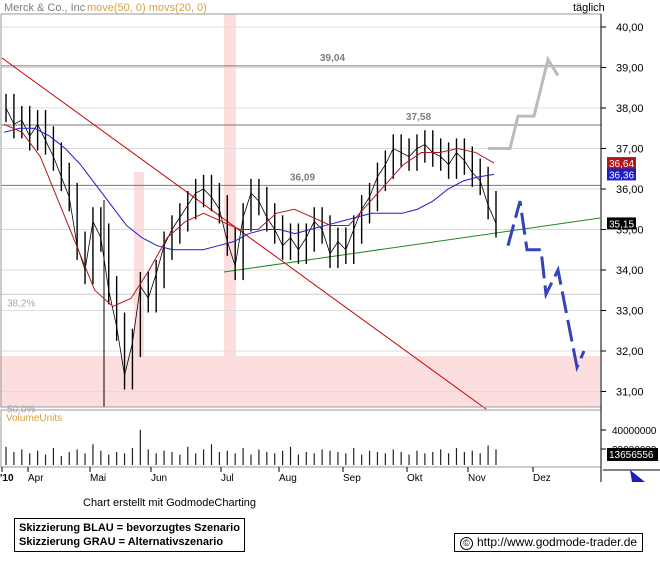 Image resolution: width=660 pixels, height=566 pixels. What do you see at coordinates (170, 503) in the screenshot?
I see `chart-credit: Chart erstellt mit GodmodeCharting` at bounding box center [170, 503].